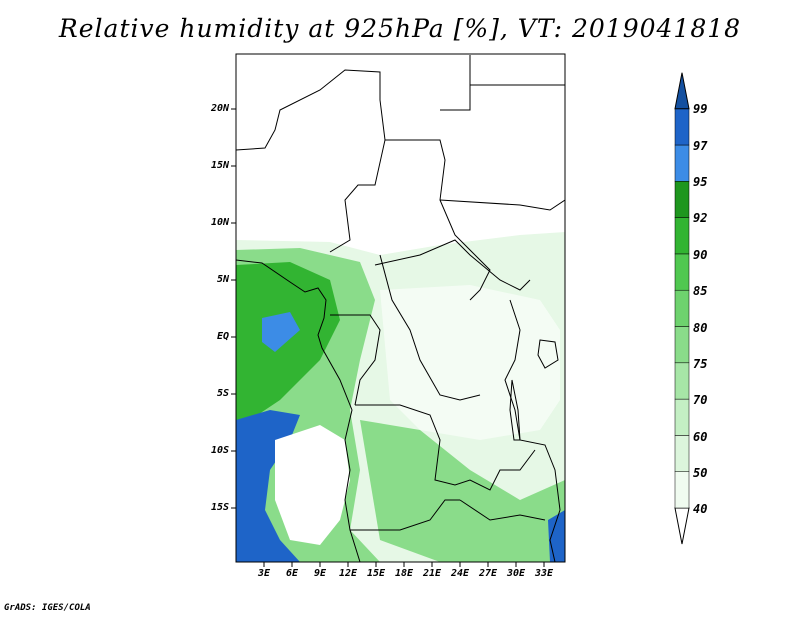  Describe the element at coordinates (292, 573) in the screenshot. I see `lon-label: 6E` at that location.